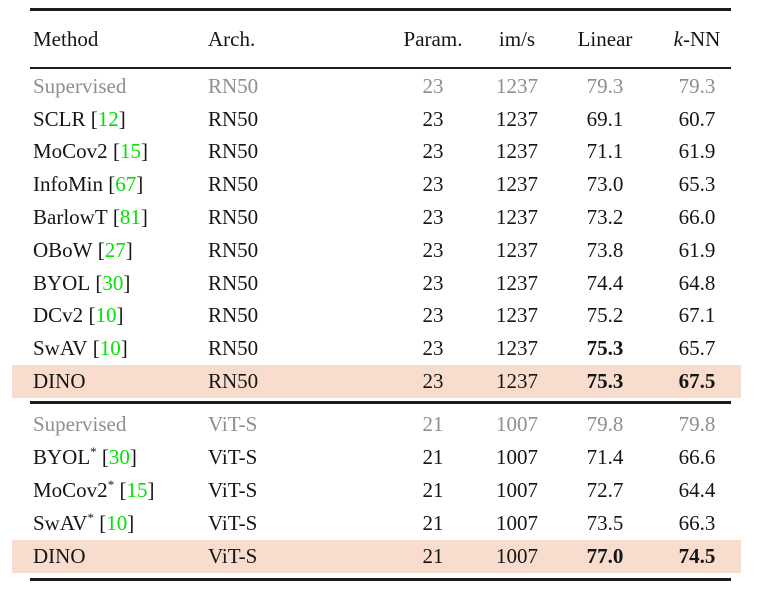 Image resolution: width=766 pixels, height=590 pixels. What do you see at coordinates (697, 381) in the screenshot?
I see `knn-cell: 67.5` at bounding box center [697, 381].